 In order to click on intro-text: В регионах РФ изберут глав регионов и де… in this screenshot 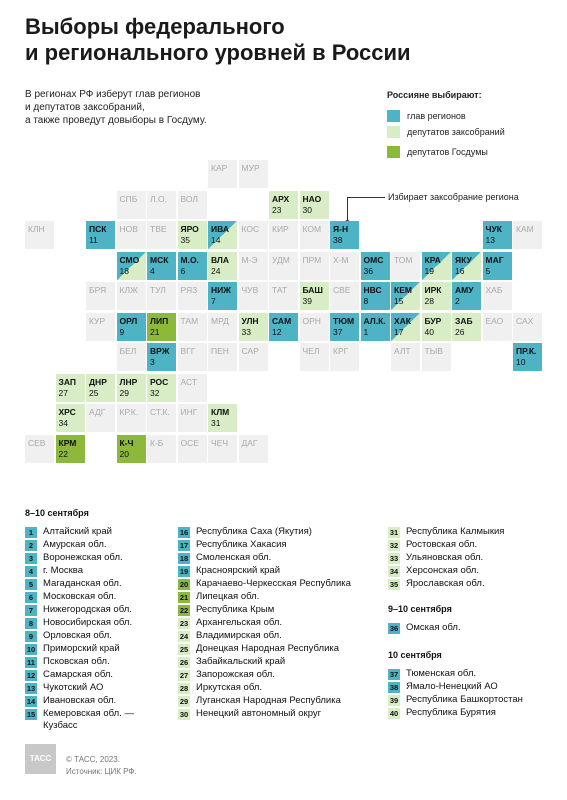, I will do `click(116, 107)`.